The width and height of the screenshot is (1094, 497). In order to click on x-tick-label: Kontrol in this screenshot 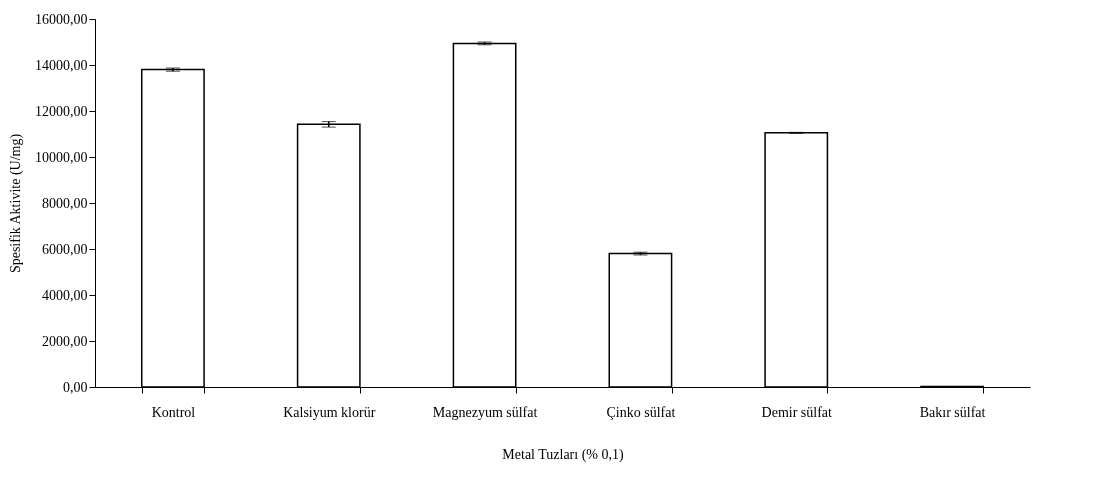, I will do `click(173, 412)`.